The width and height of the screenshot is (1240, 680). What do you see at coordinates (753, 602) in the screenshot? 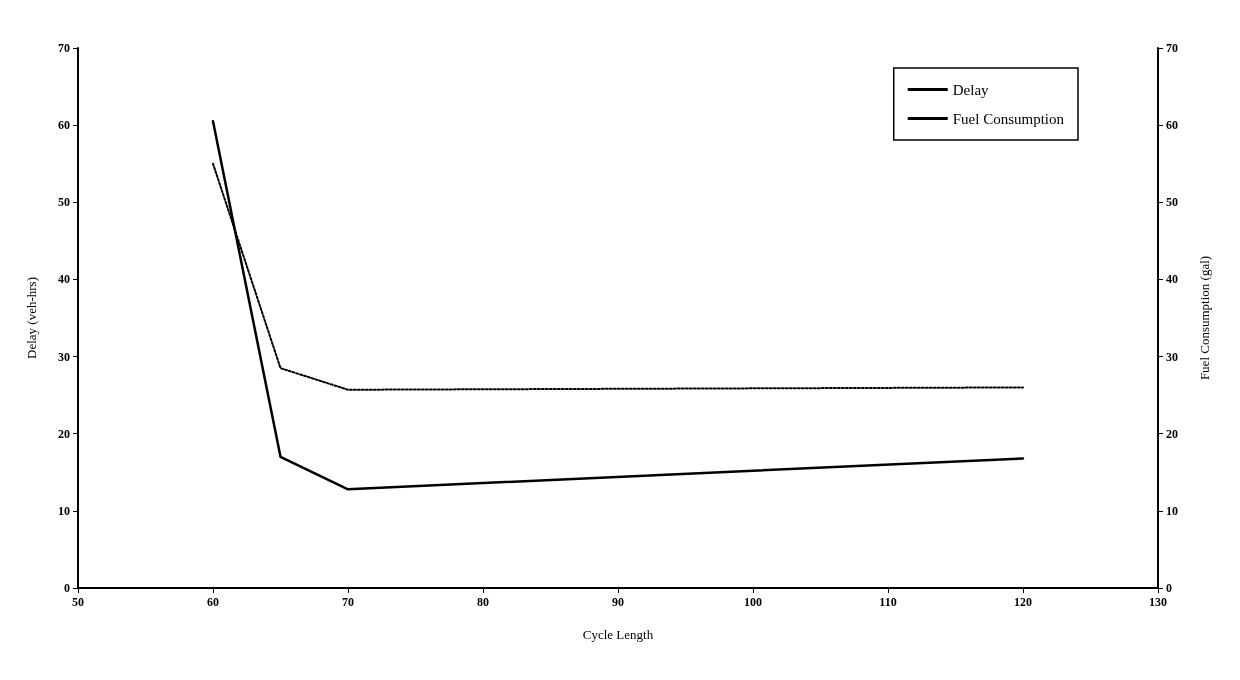
I see `x-tick-label: 100` at bounding box center [753, 602].